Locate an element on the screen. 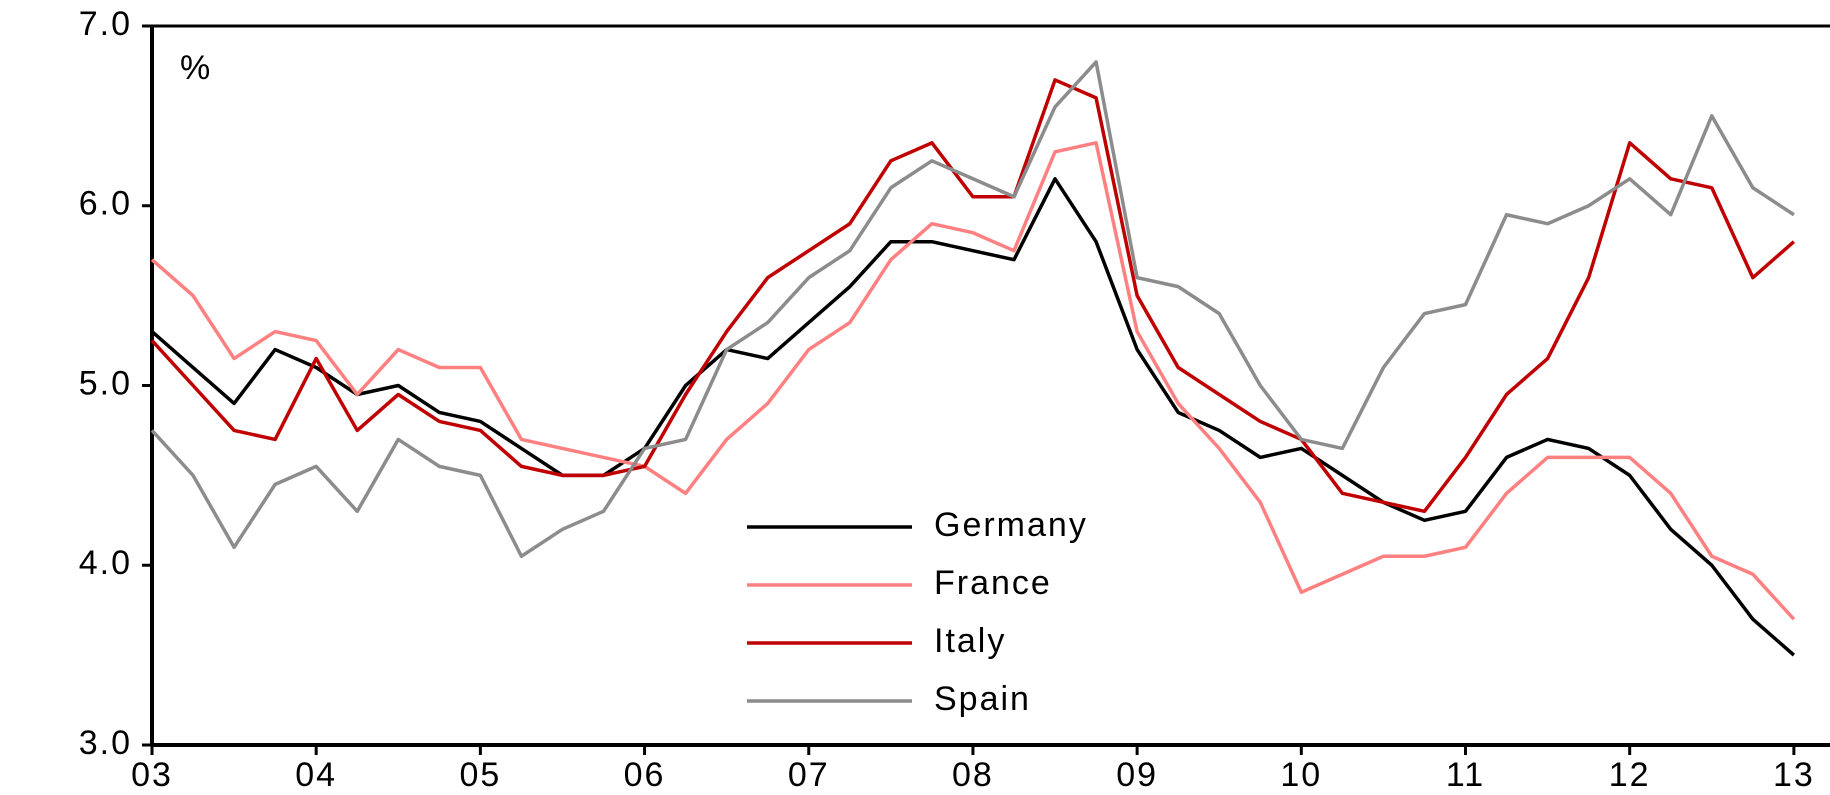 The image size is (1830, 795). x-tick-label: 12 is located at coordinates (1630, 775).